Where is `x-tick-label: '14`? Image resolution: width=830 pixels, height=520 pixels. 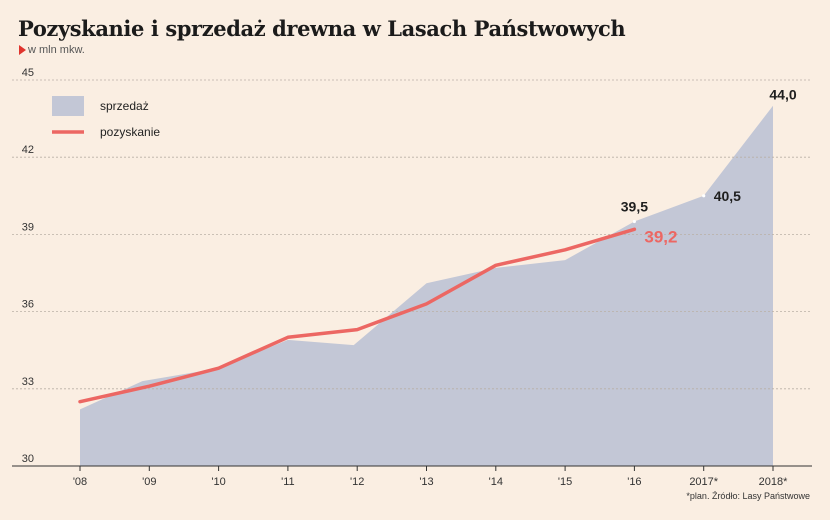
x-tick-label: '14 is located at coordinates (496, 482).